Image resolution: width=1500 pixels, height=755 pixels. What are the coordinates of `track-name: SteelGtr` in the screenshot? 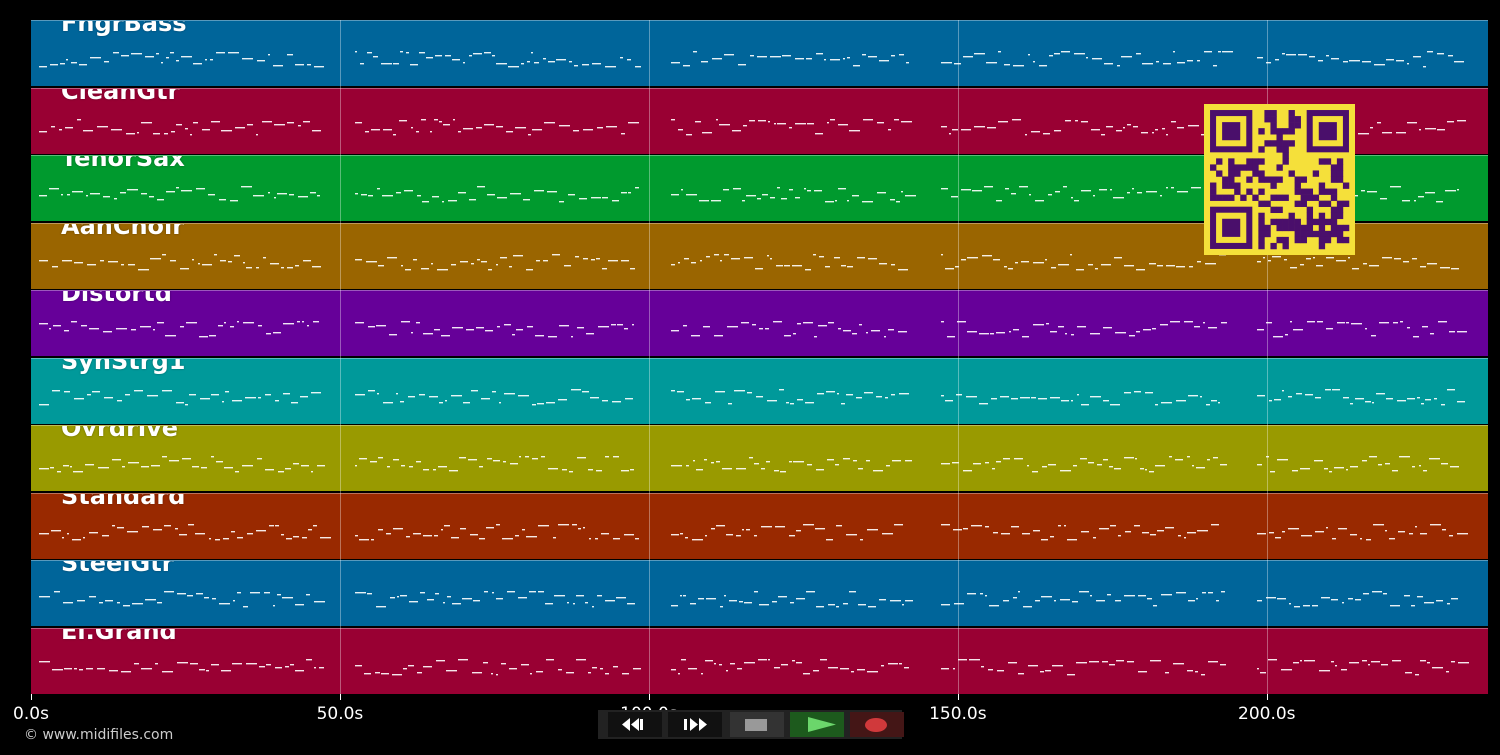 It's located at (117, 568).